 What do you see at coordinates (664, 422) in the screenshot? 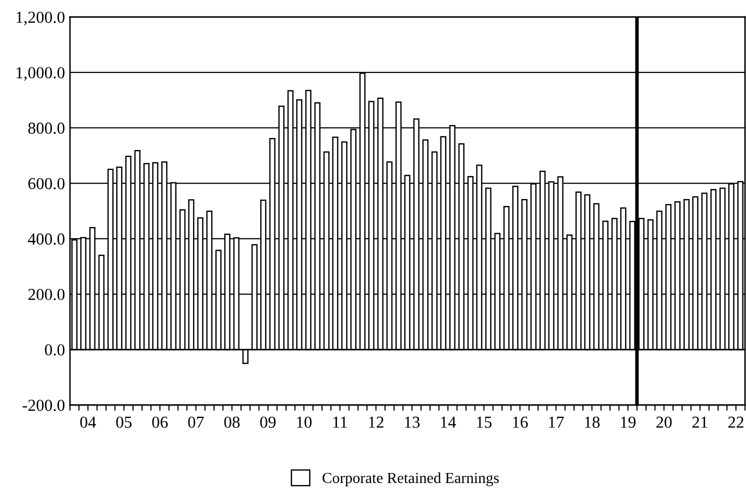
I see `x-tick-label: 20` at bounding box center [664, 422].